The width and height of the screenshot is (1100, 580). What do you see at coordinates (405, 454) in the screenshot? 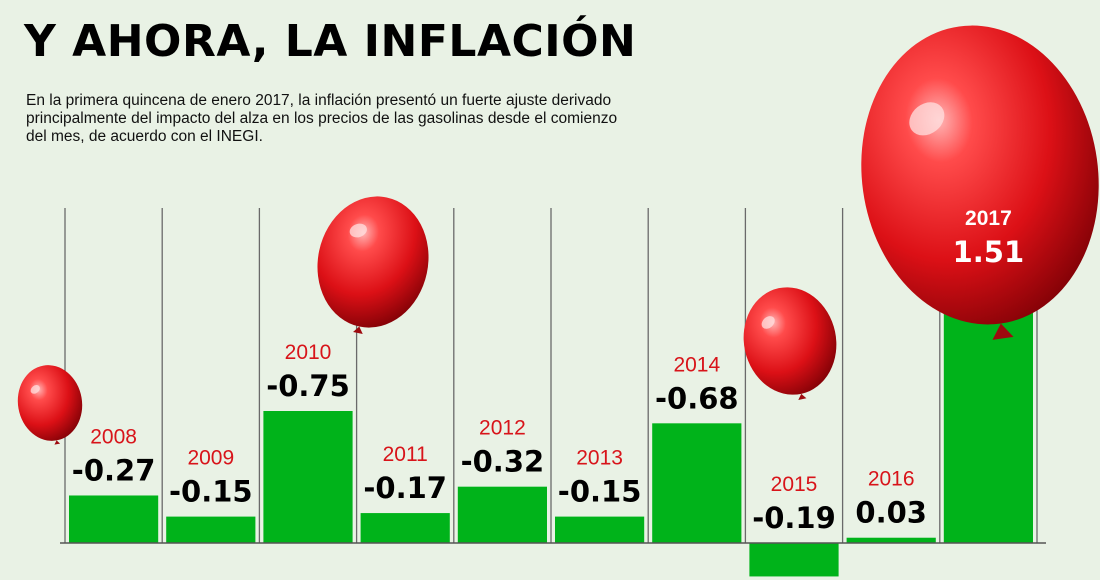
I see `year-label: 2011` at bounding box center [405, 454].